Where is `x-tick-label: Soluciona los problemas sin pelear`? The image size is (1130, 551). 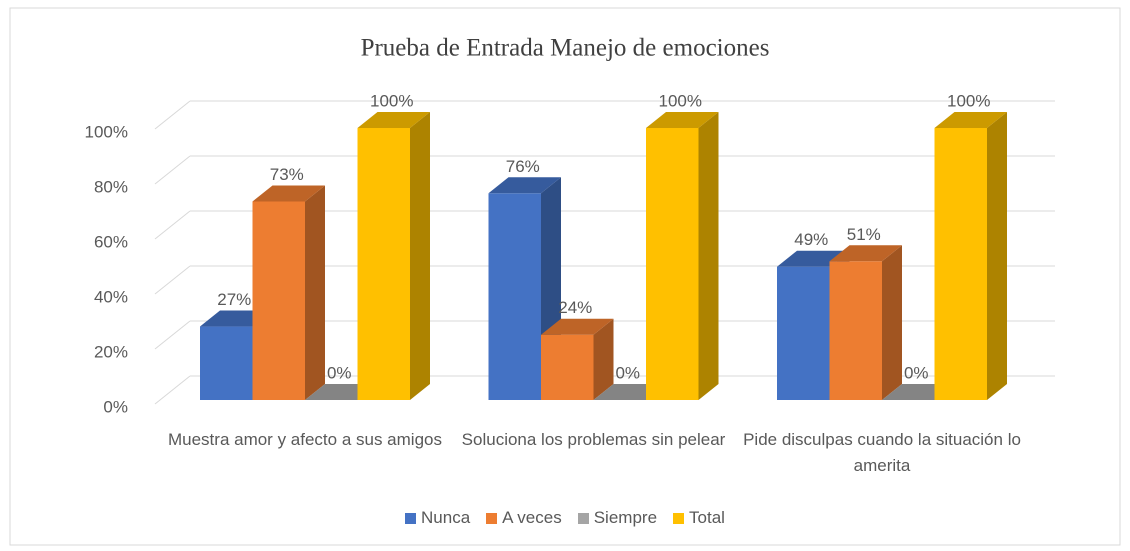 x-tick-label: Soluciona los problemas sin pelear is located at coordinates (593, 439).